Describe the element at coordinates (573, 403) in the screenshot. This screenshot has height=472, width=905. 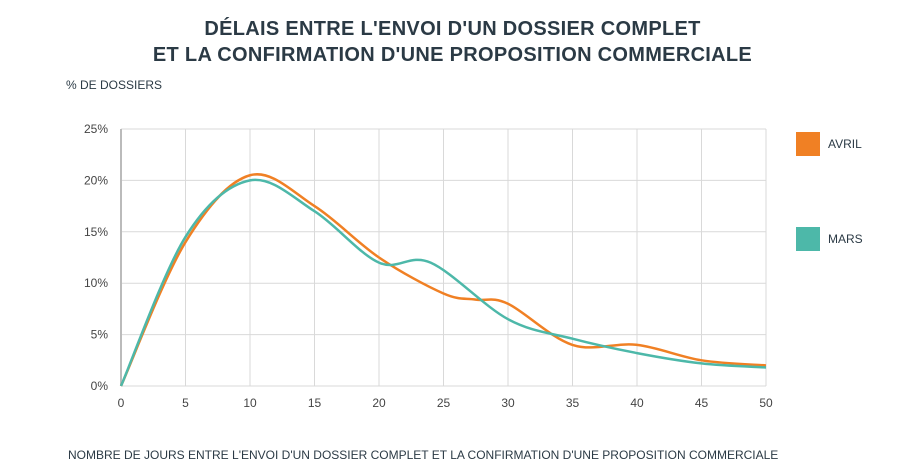
I see `x-tick-label: 35` at that location.